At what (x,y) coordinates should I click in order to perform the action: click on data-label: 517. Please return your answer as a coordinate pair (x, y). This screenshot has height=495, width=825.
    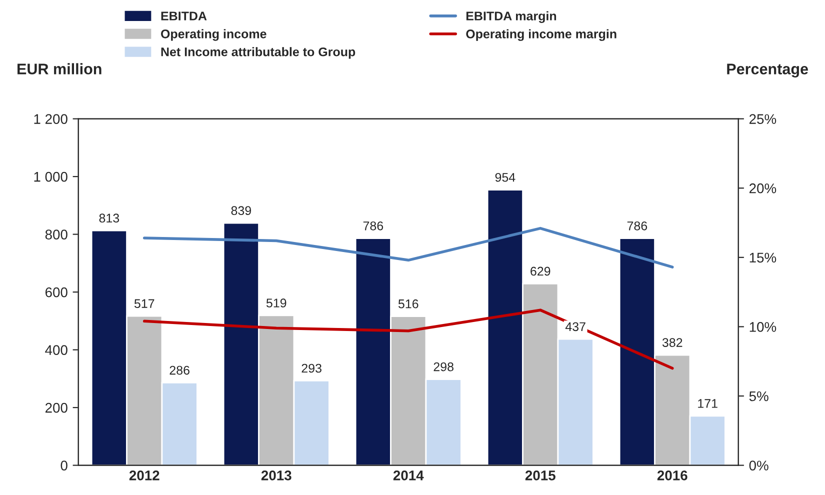
    Looking at the image, I should click on (144, 303).